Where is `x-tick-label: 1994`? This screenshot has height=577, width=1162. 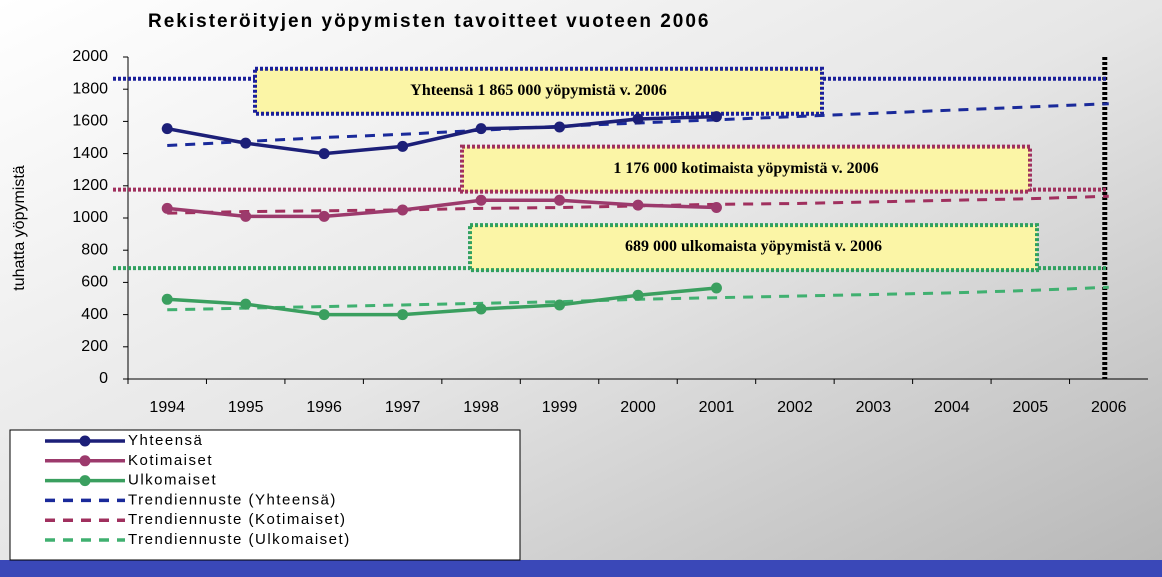 x-tick-label: 1994 is located at coordinates (167, 407).